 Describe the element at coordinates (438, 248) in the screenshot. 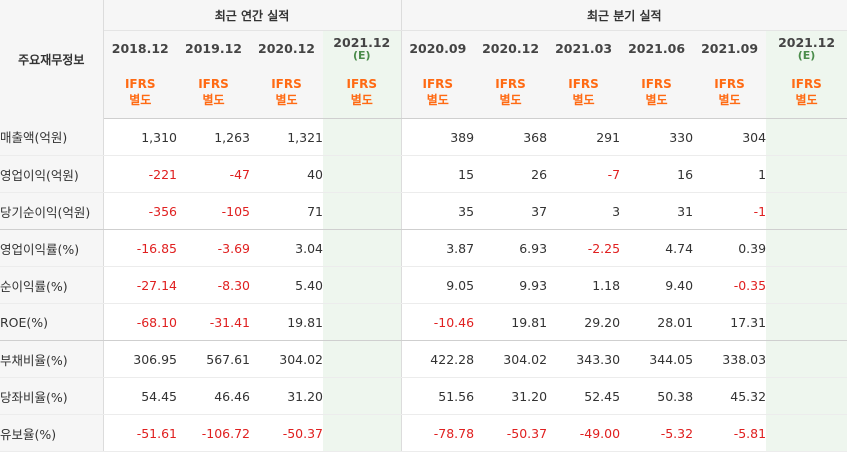

I see `table-cell: 3.87` at that location.